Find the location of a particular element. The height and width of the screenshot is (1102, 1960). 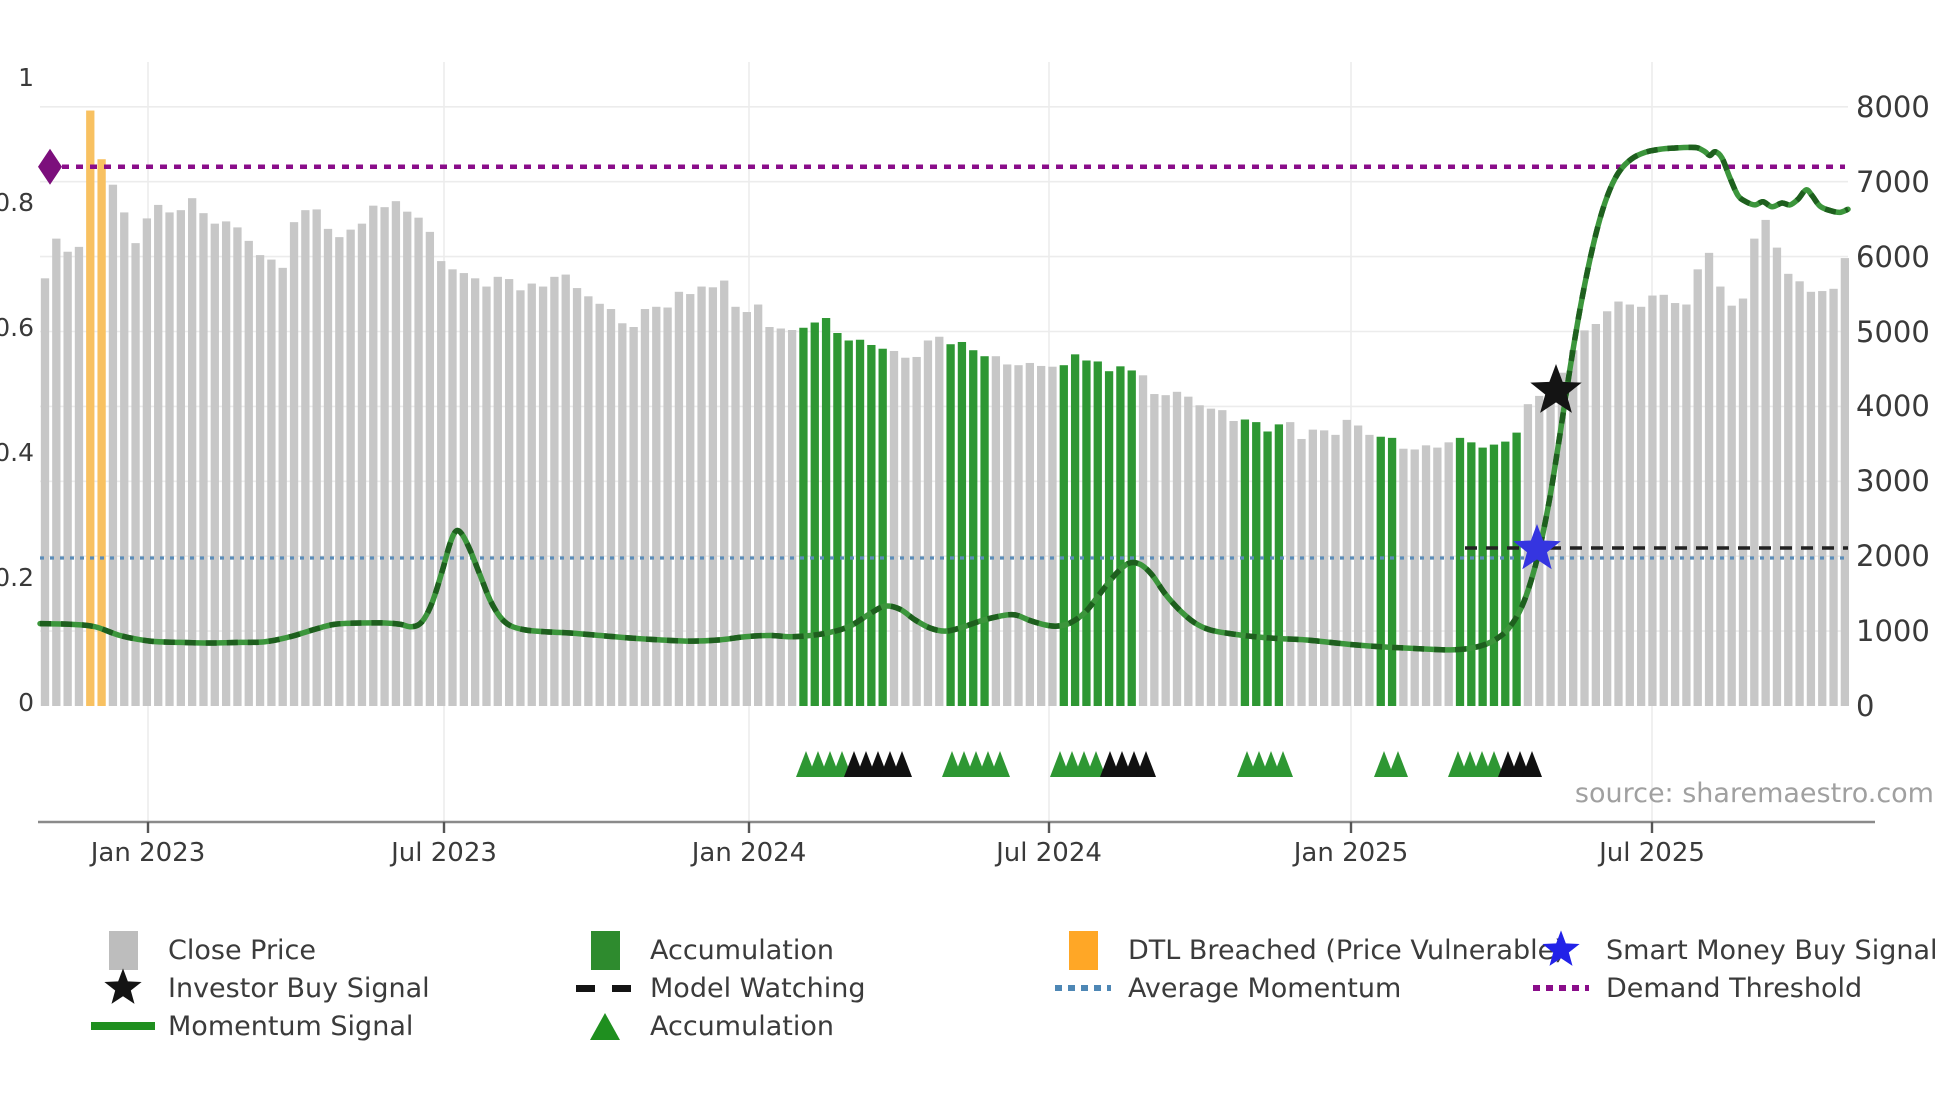

left-axis-labels: 0 0.2 0.4 0.6 0.8 1 is located at coordinates (17, 440).